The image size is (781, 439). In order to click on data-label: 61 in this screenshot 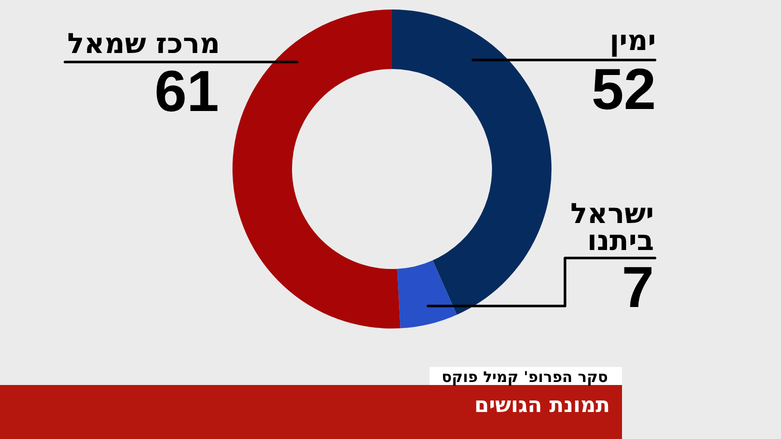, I will do `click(186, 91)`.